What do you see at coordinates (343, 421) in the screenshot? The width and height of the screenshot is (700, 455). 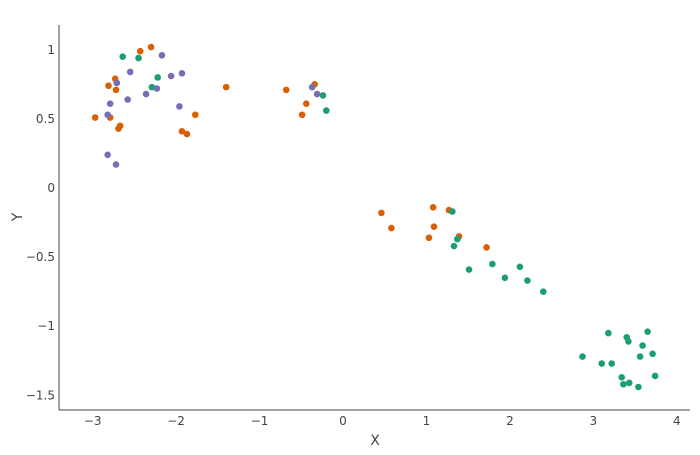 I see `x-tick-label: 0` at bounding box center [343, 421].